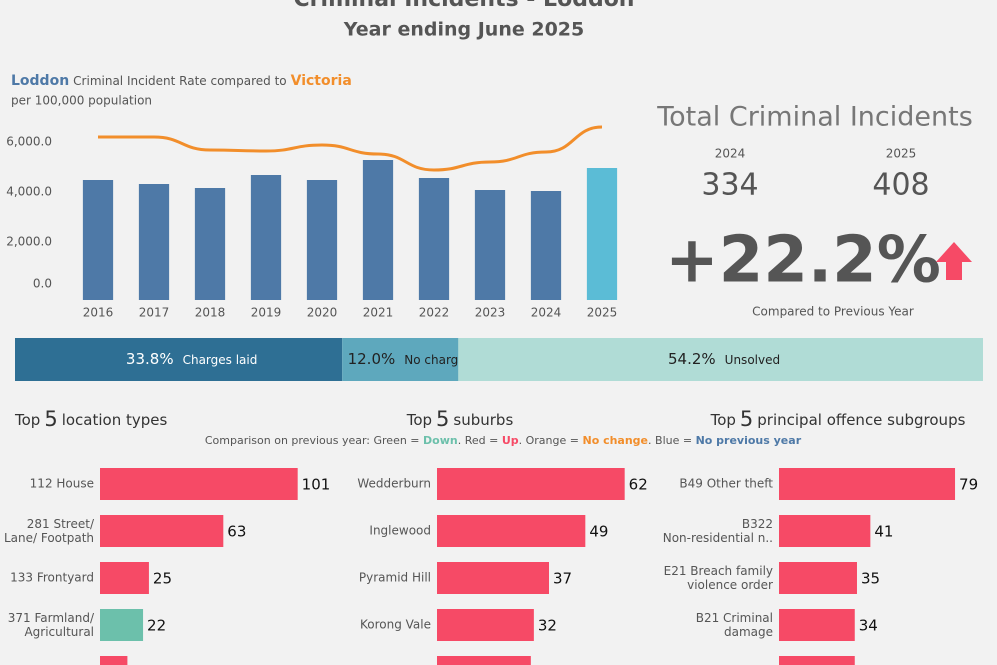 The width and height of the screenshot is (997, 665). I want to click on kpi-year: 2024, so click(730, 154).